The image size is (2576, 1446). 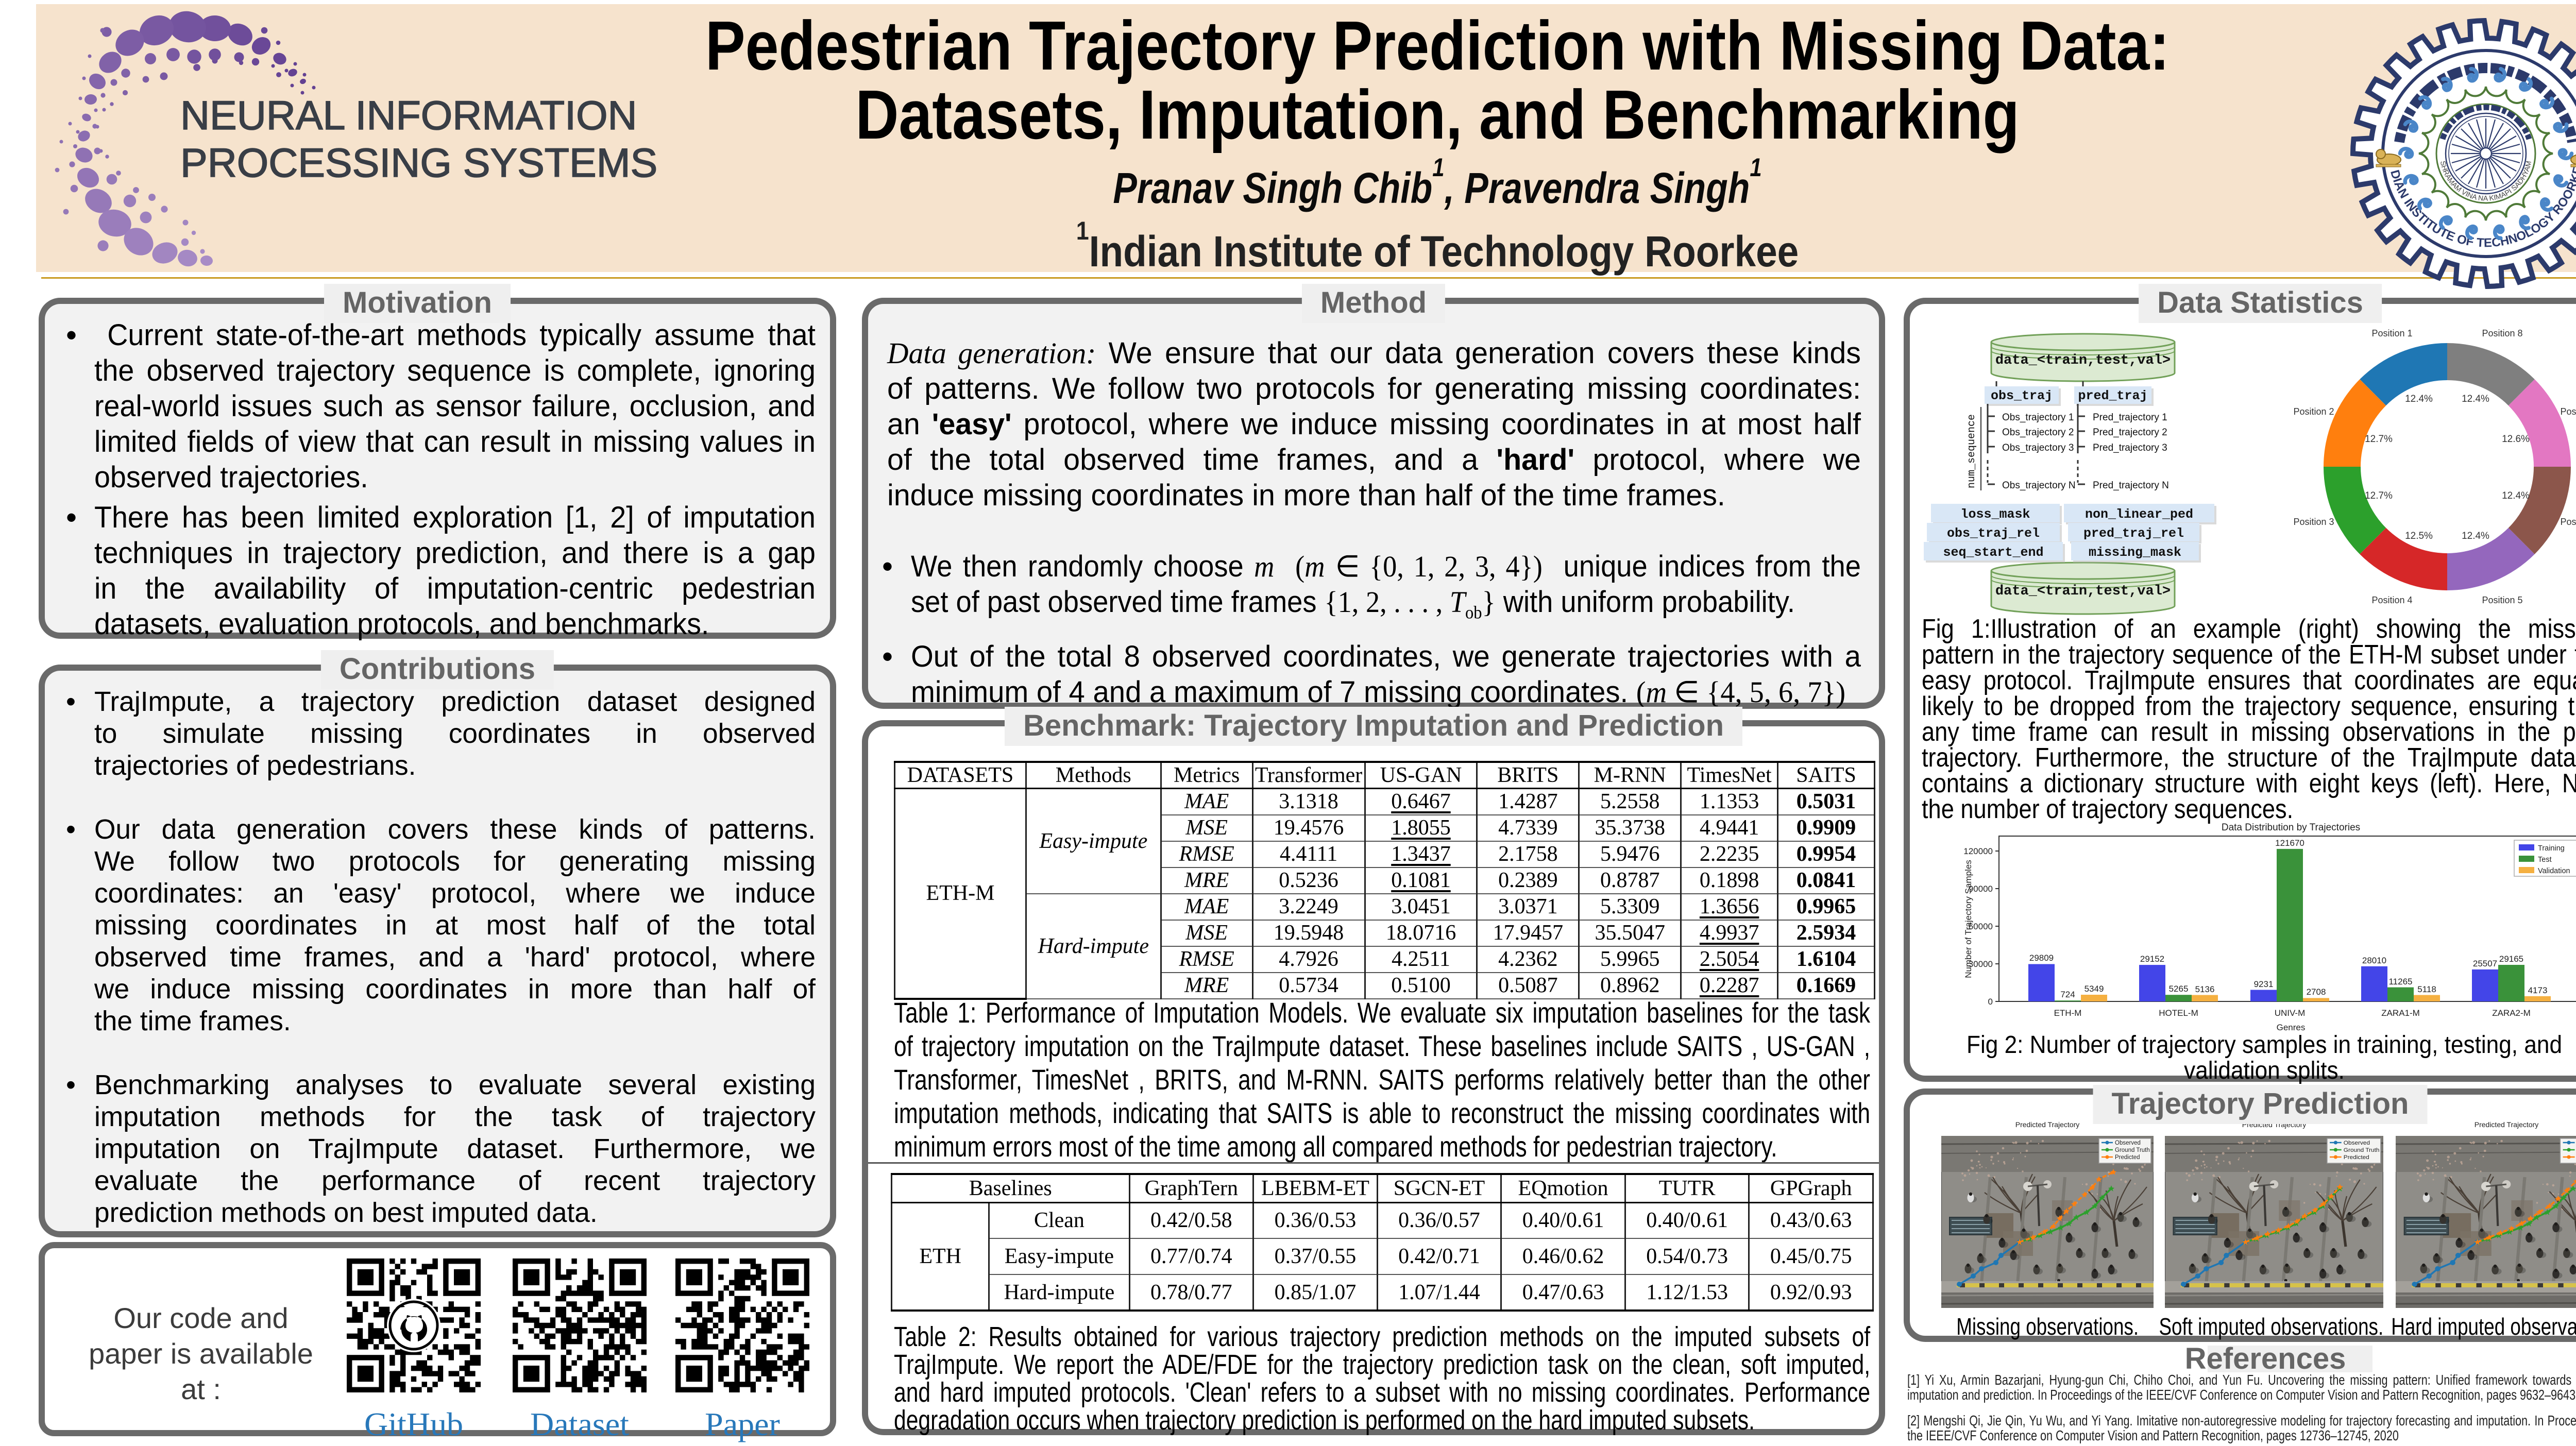 I want to click on svg-text: seq_start_end, so click(x=1993, y=552).